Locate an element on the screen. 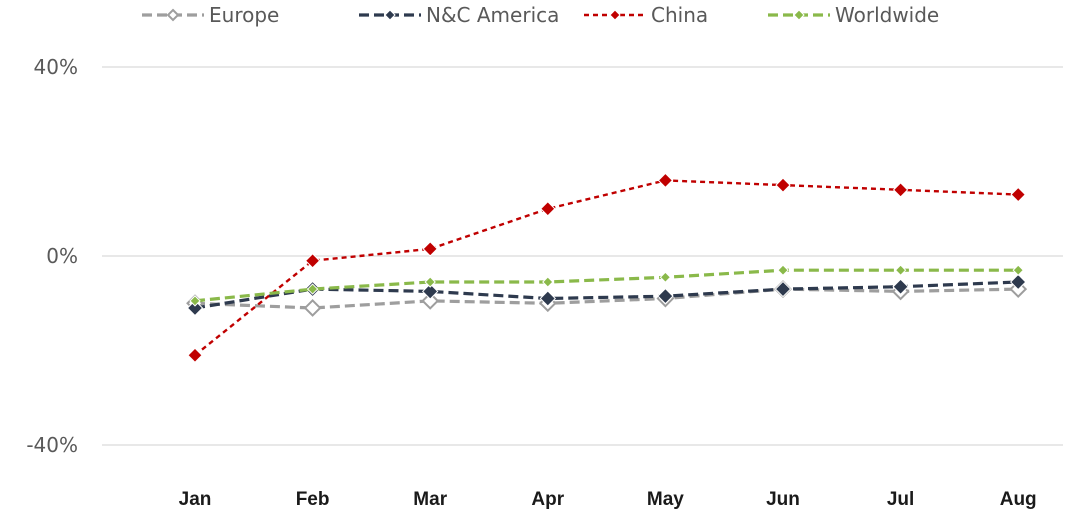 This screenshot has width=1069, height=515. legend-label: N&C America is located at coordinates (492, 15).